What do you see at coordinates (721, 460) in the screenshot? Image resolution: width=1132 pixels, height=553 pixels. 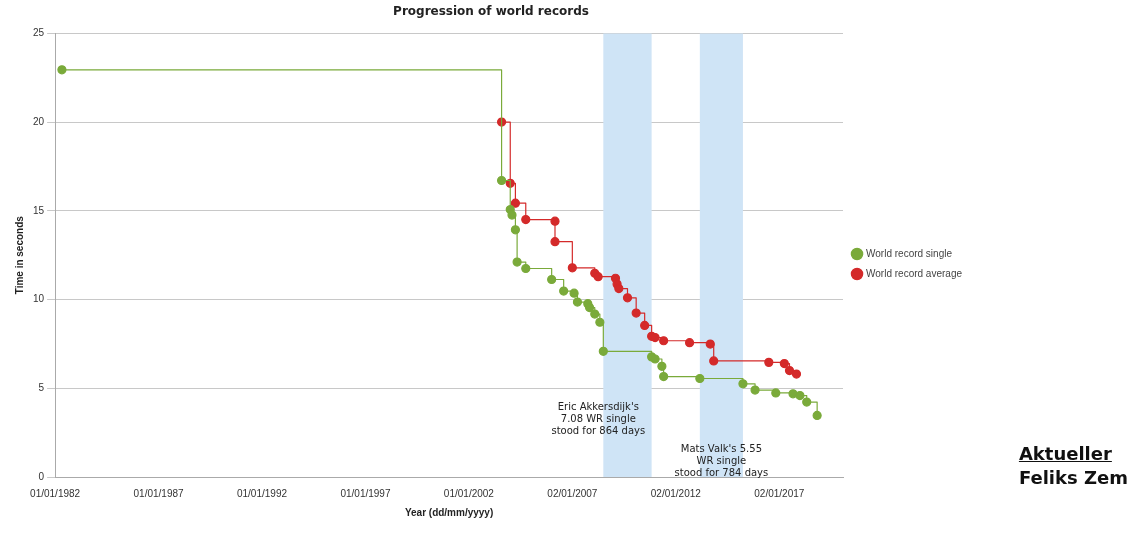 I see `band-label: Mats Valk's 5.55 WR single stood for 784 days` at bounding box center [721, 460].